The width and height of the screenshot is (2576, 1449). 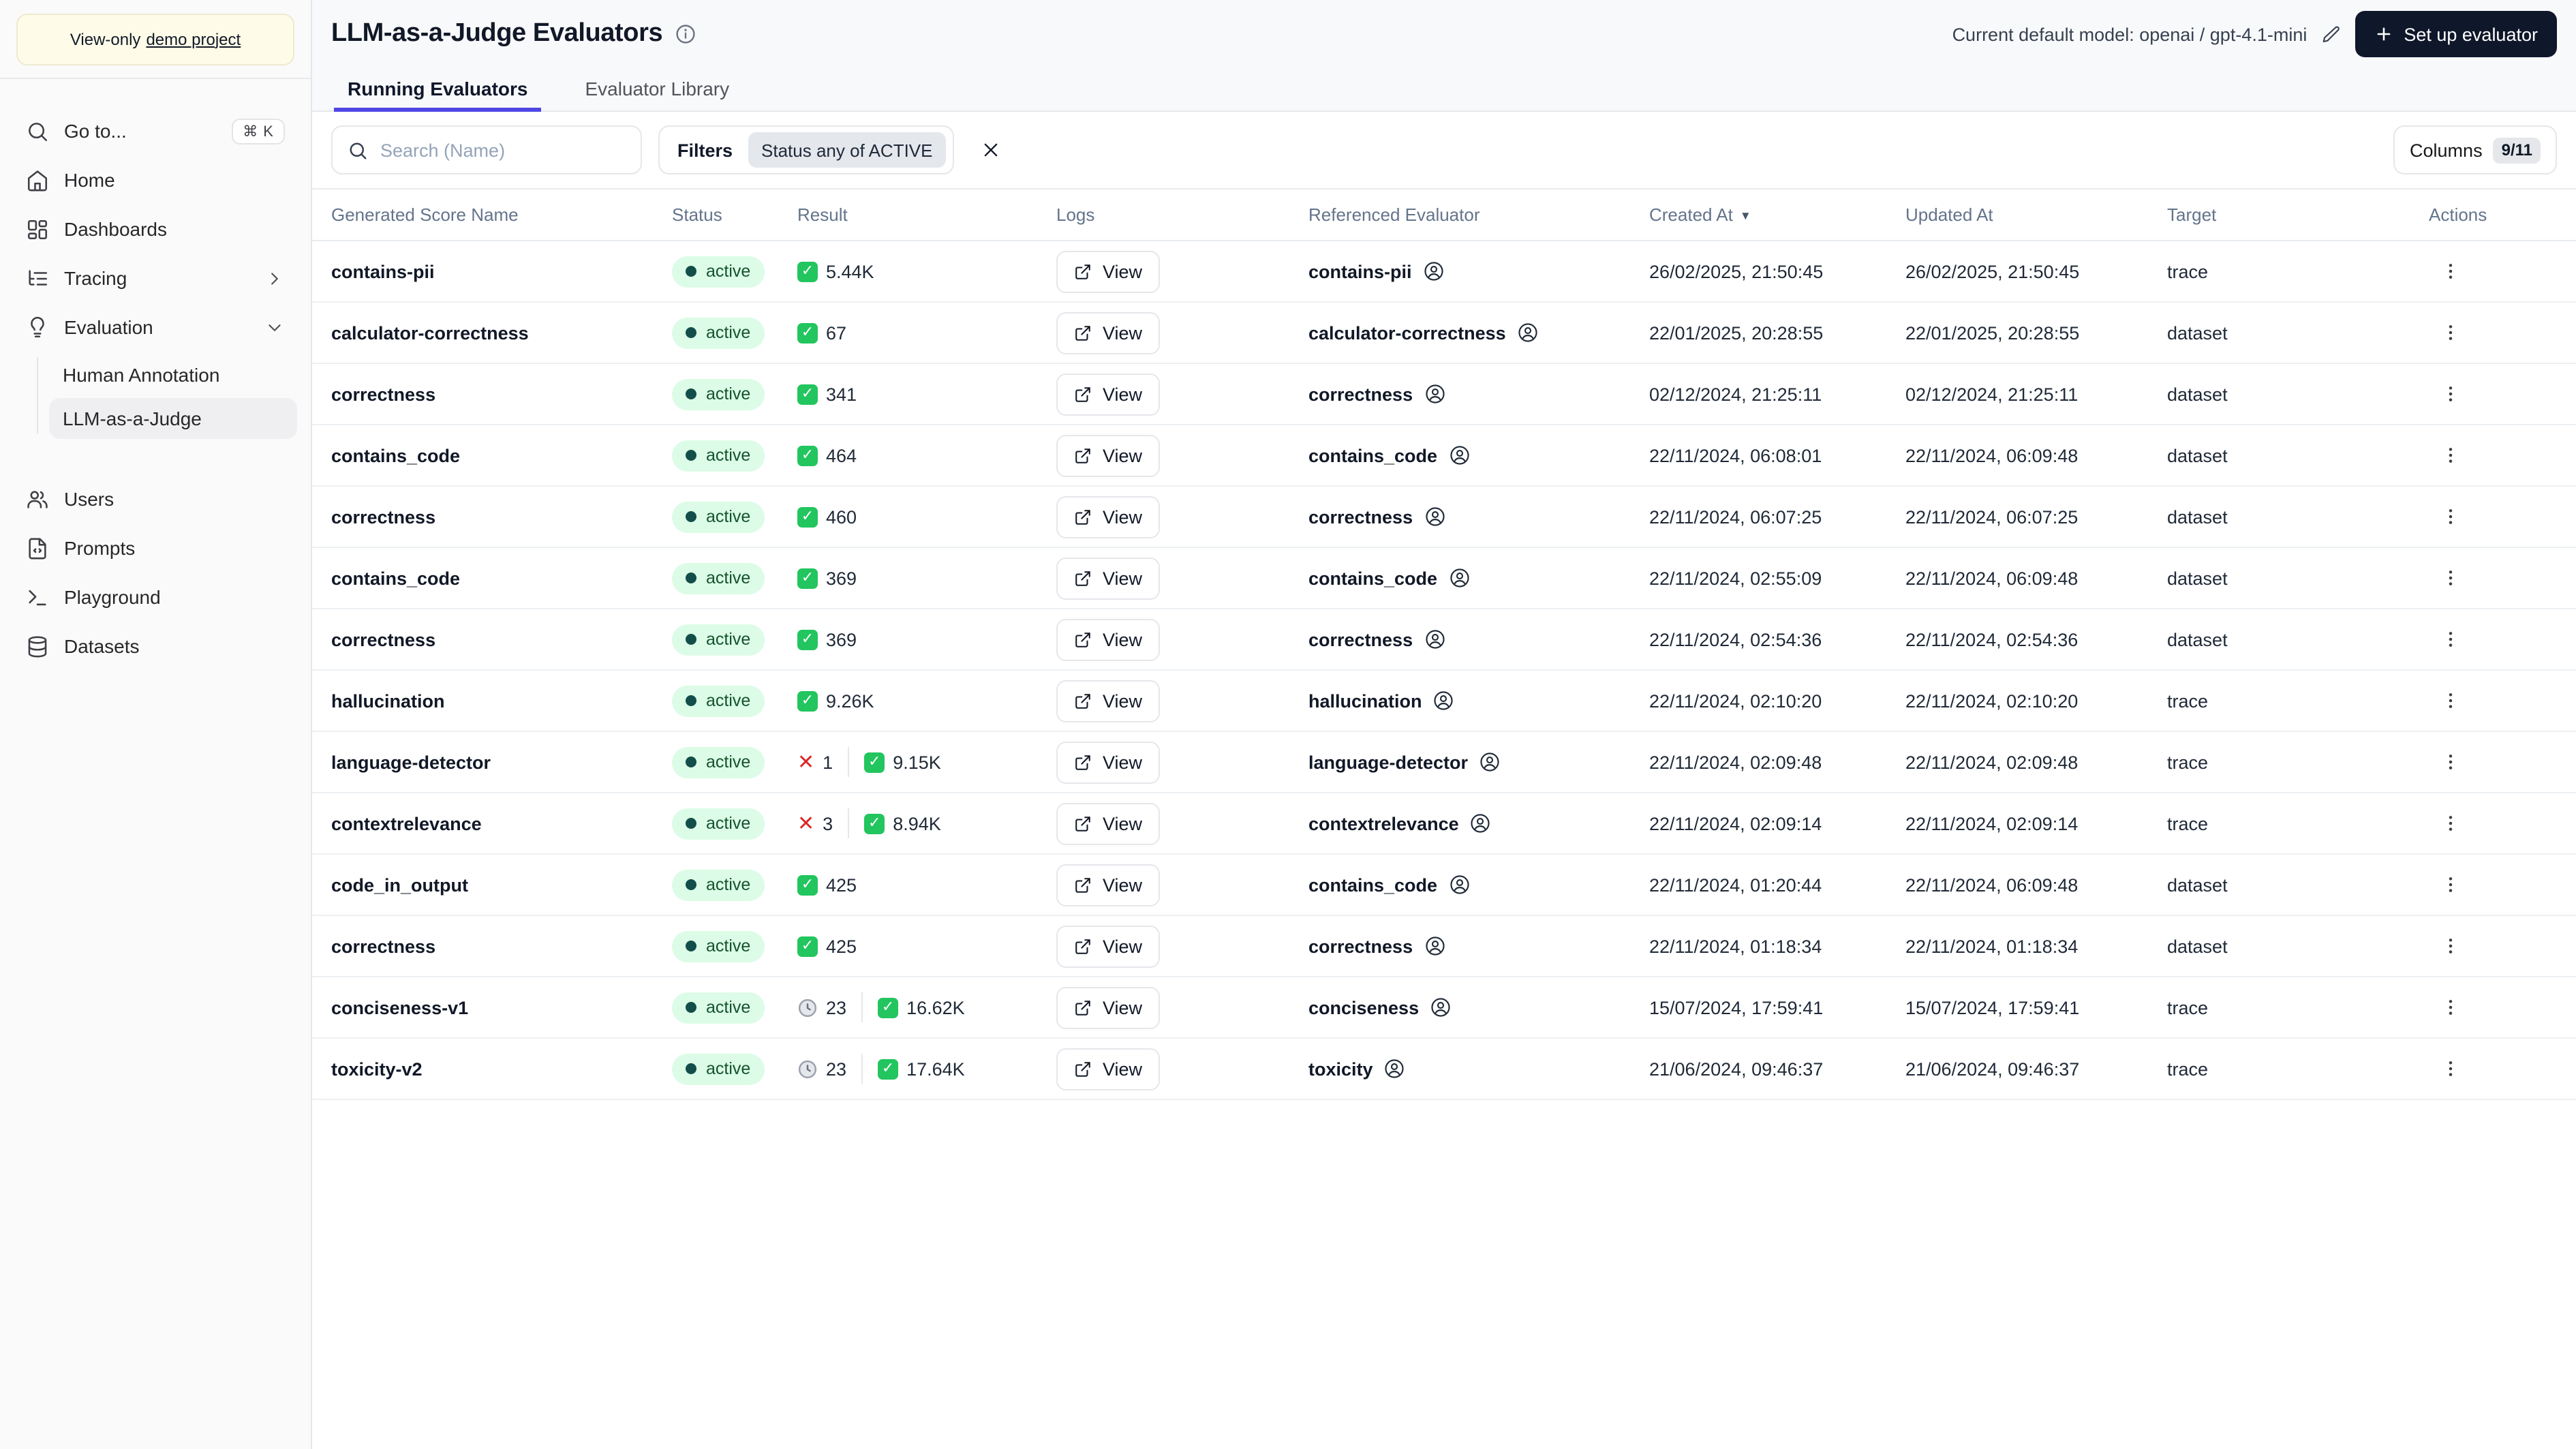 I want to click on created-at: 22/11/2024, 02:10:20, so click(x=1736, y=700).